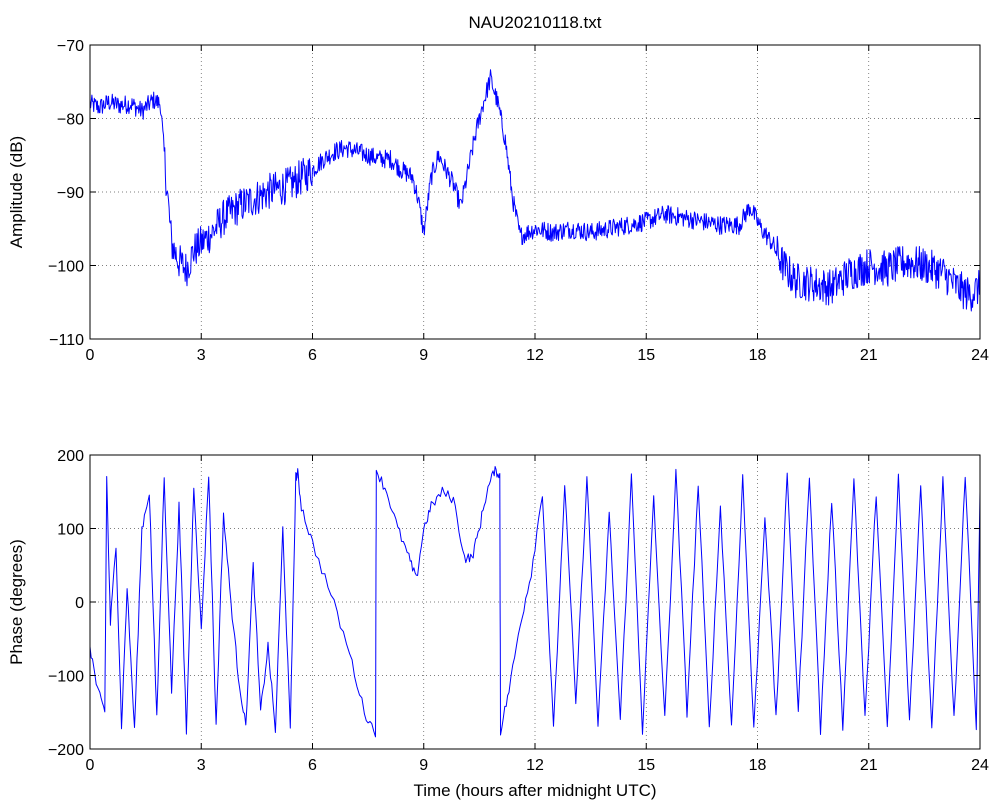 This screenshot has height=806, width=998. Describe the element at coordinates (16, 192) in the screenshot. I see `amplitude-y-axis-label: Amplitude (dB)` at that location.